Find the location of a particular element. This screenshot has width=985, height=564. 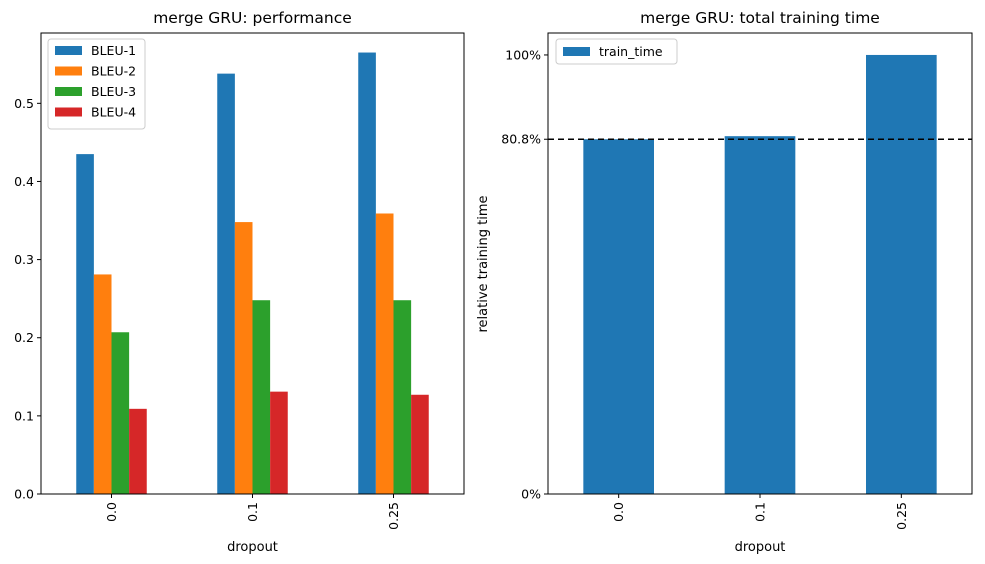

y-tick-label: 0.5 is located at coordinates (24, 103).